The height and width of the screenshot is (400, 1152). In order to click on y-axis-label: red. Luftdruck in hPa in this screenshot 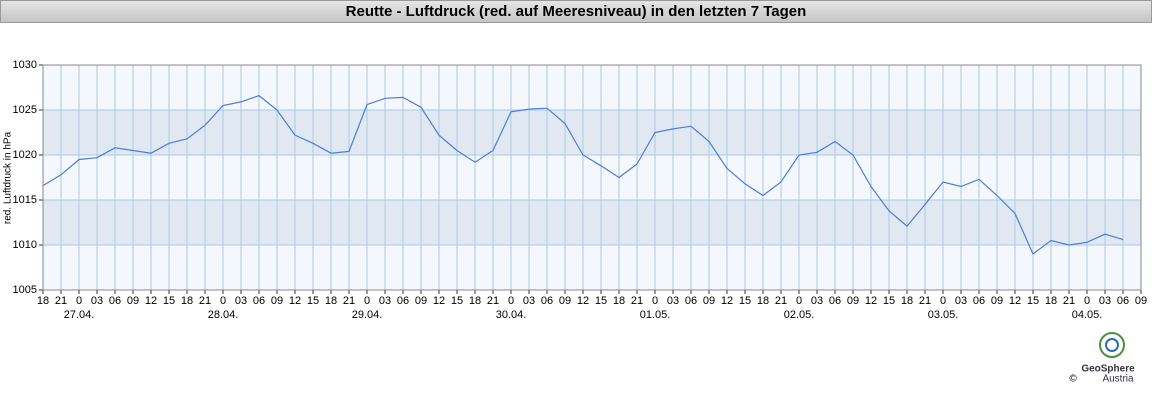, I will do `click(8, 177)`.